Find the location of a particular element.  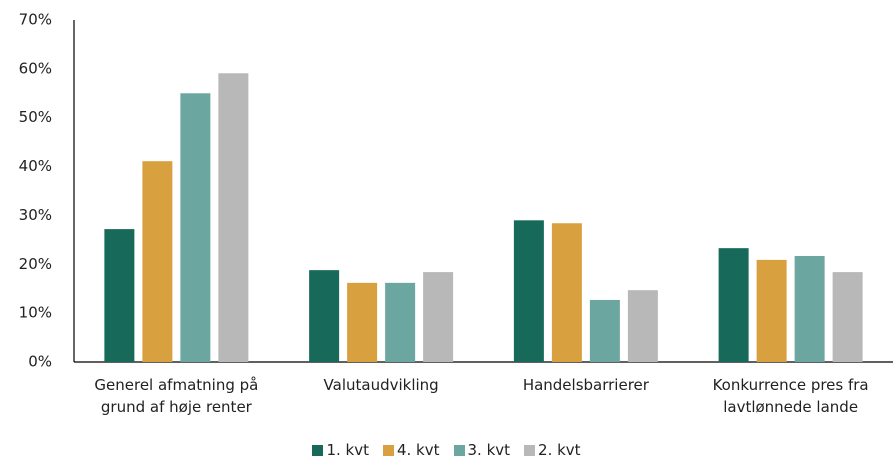

y-tick-label: 20% is located at coordinates (35, 264).